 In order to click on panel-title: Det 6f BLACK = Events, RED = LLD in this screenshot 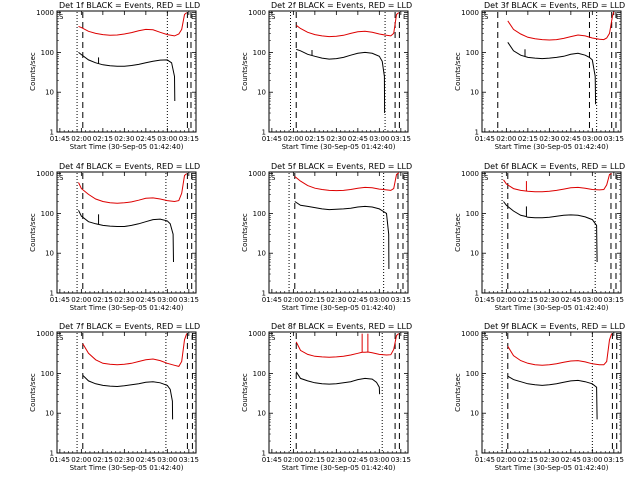, I will do `click(554, 166)`.